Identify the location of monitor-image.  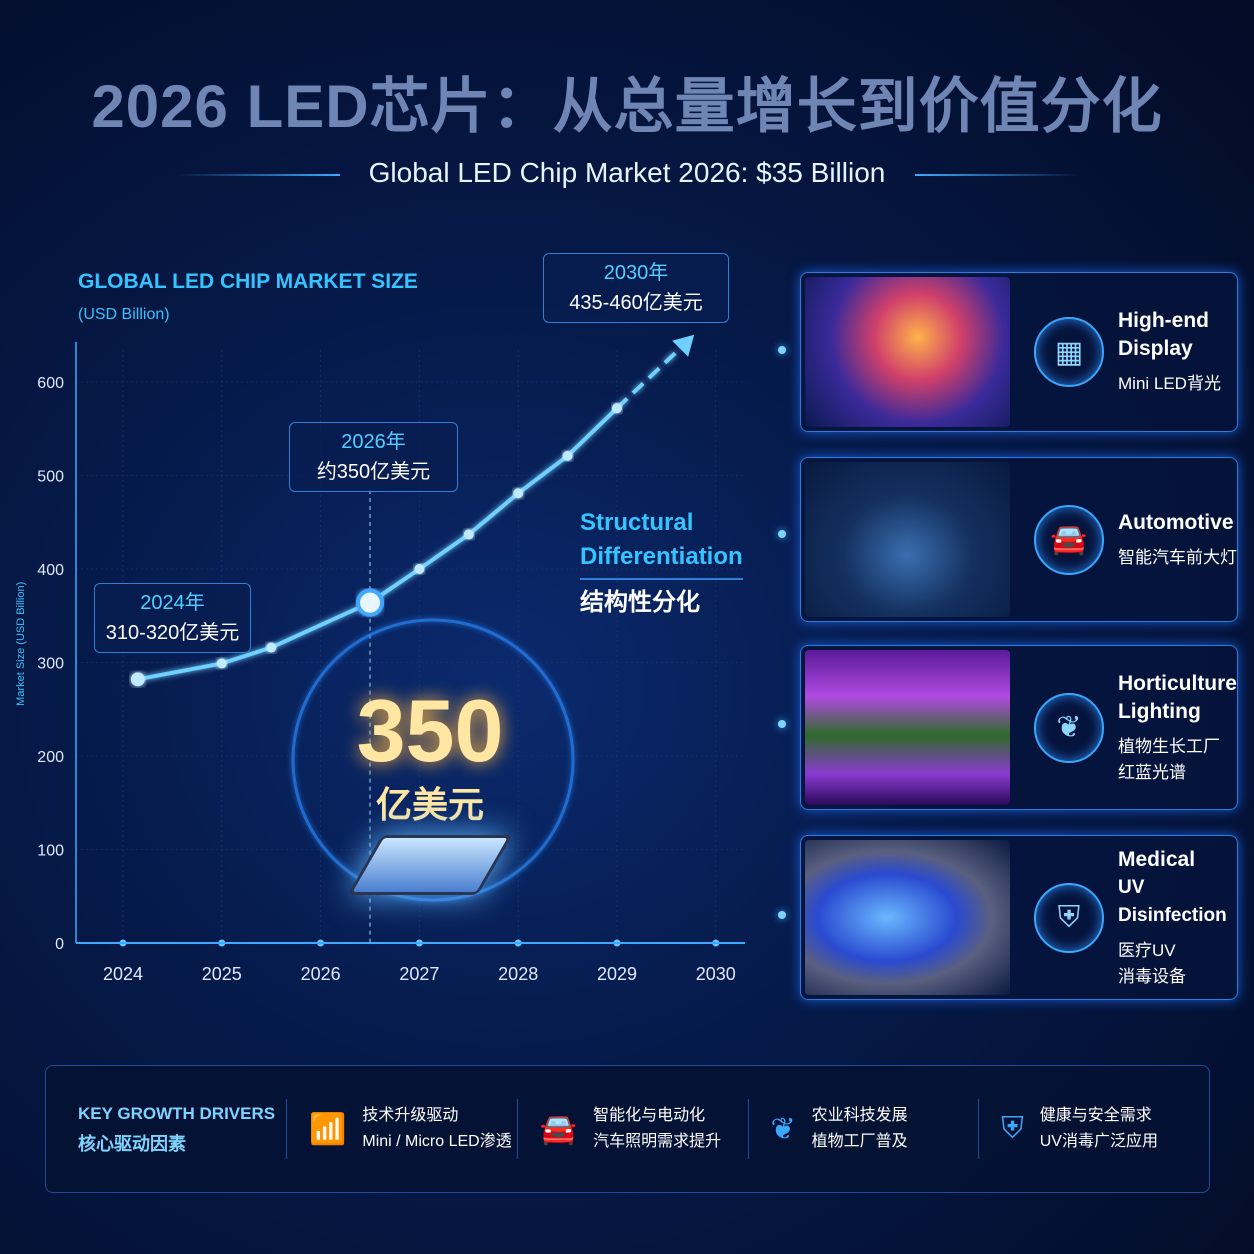
(907, 352).